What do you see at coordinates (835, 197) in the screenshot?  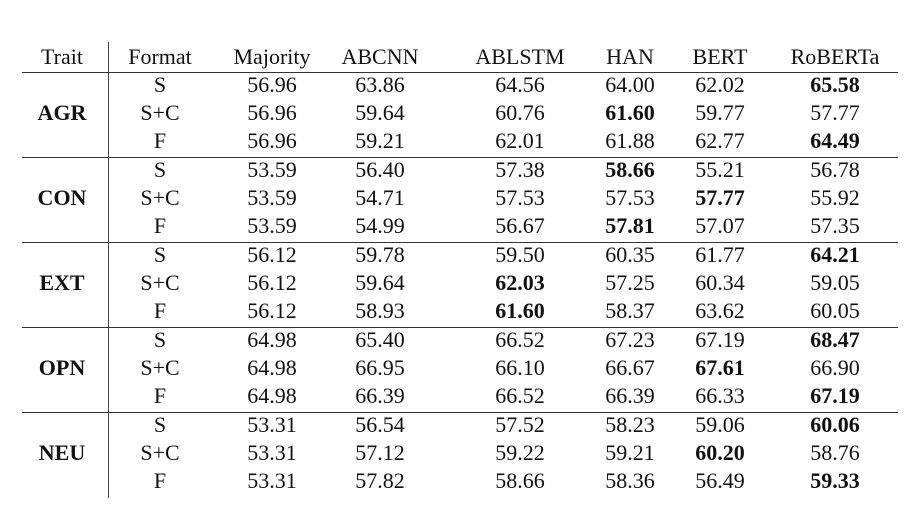 I see `value-cell: 55.92` at bounding box center [835, 197].